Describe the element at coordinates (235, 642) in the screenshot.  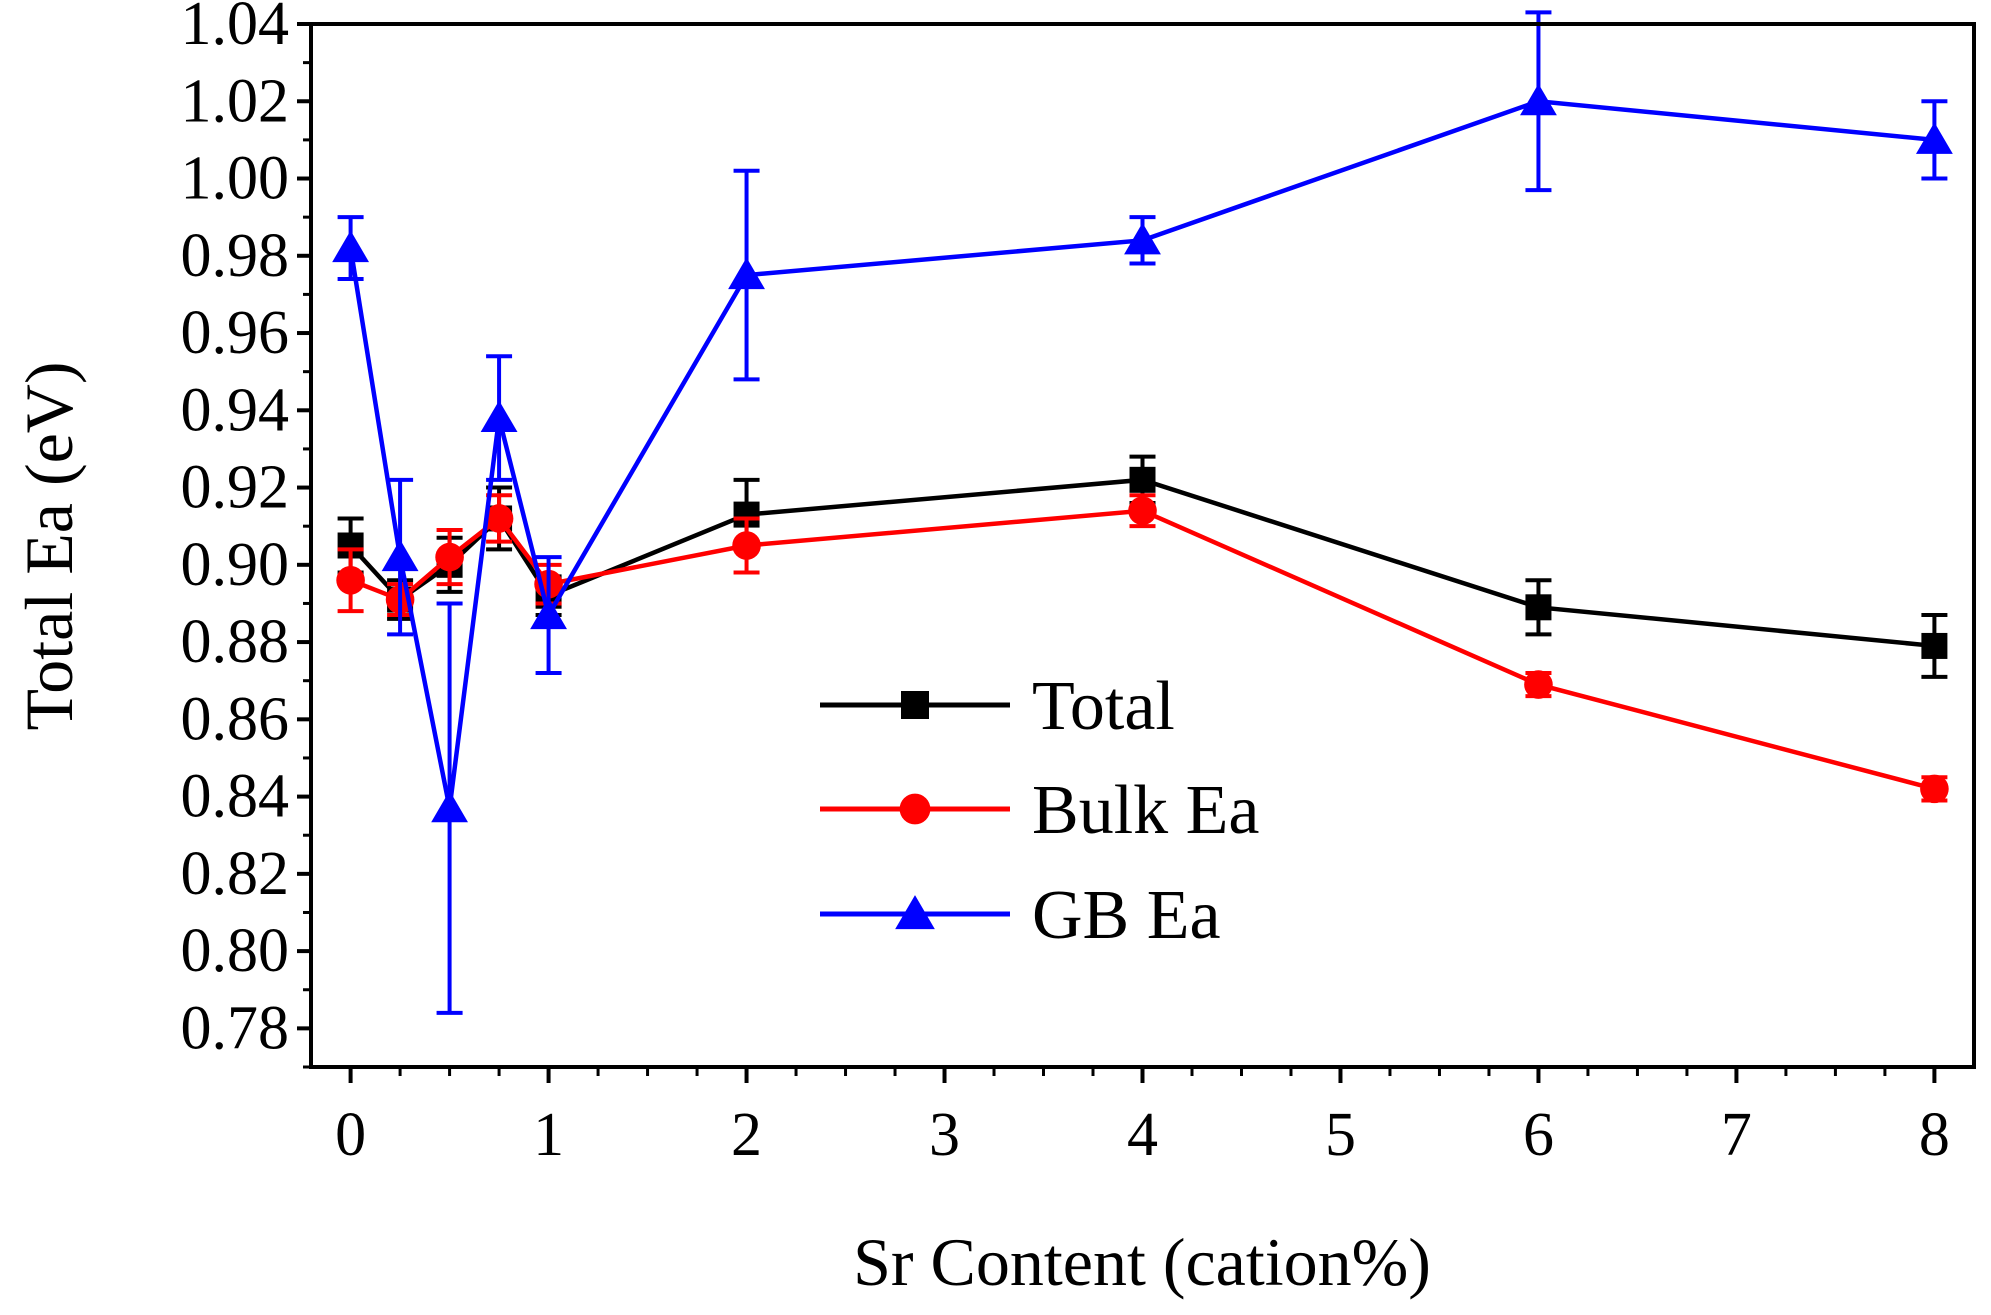
I see `y-tick-label: 0.88` at that location.